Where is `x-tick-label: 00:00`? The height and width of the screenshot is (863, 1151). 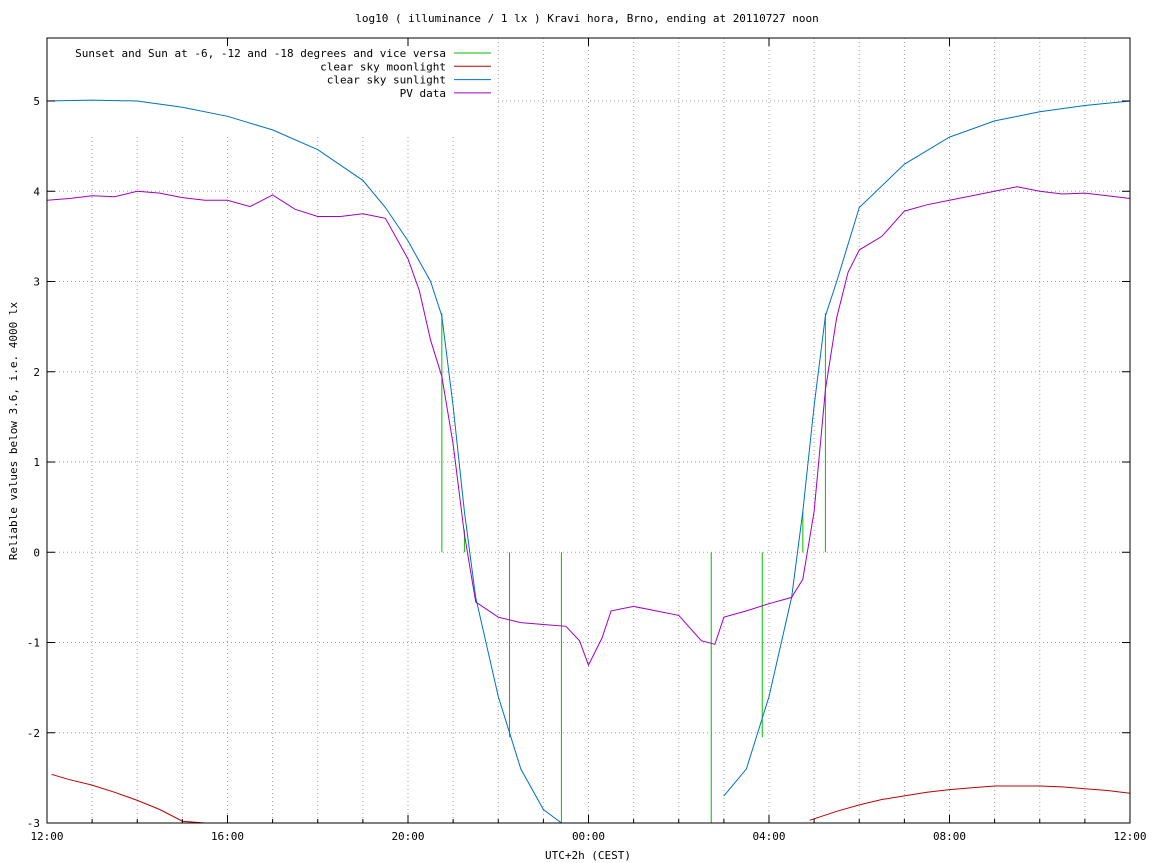
x-tick-label: 00:00 is located at coordinates (588, 836).